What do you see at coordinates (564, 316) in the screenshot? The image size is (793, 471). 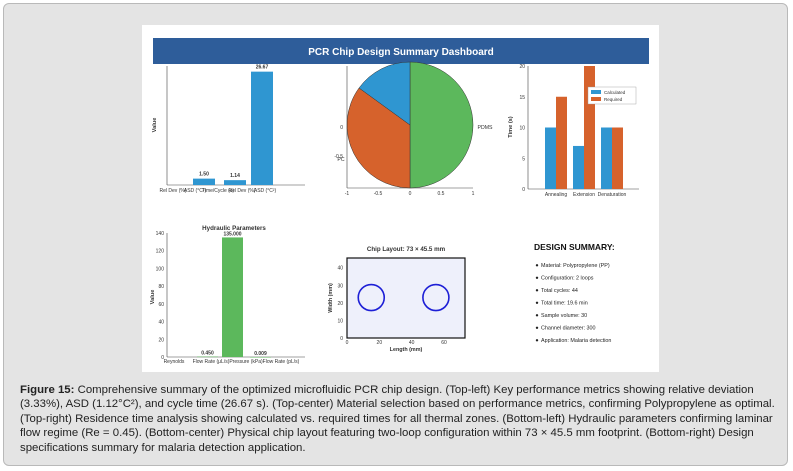 I see `summary-item: Sample volume: 30` at bounding box center [564, 316].